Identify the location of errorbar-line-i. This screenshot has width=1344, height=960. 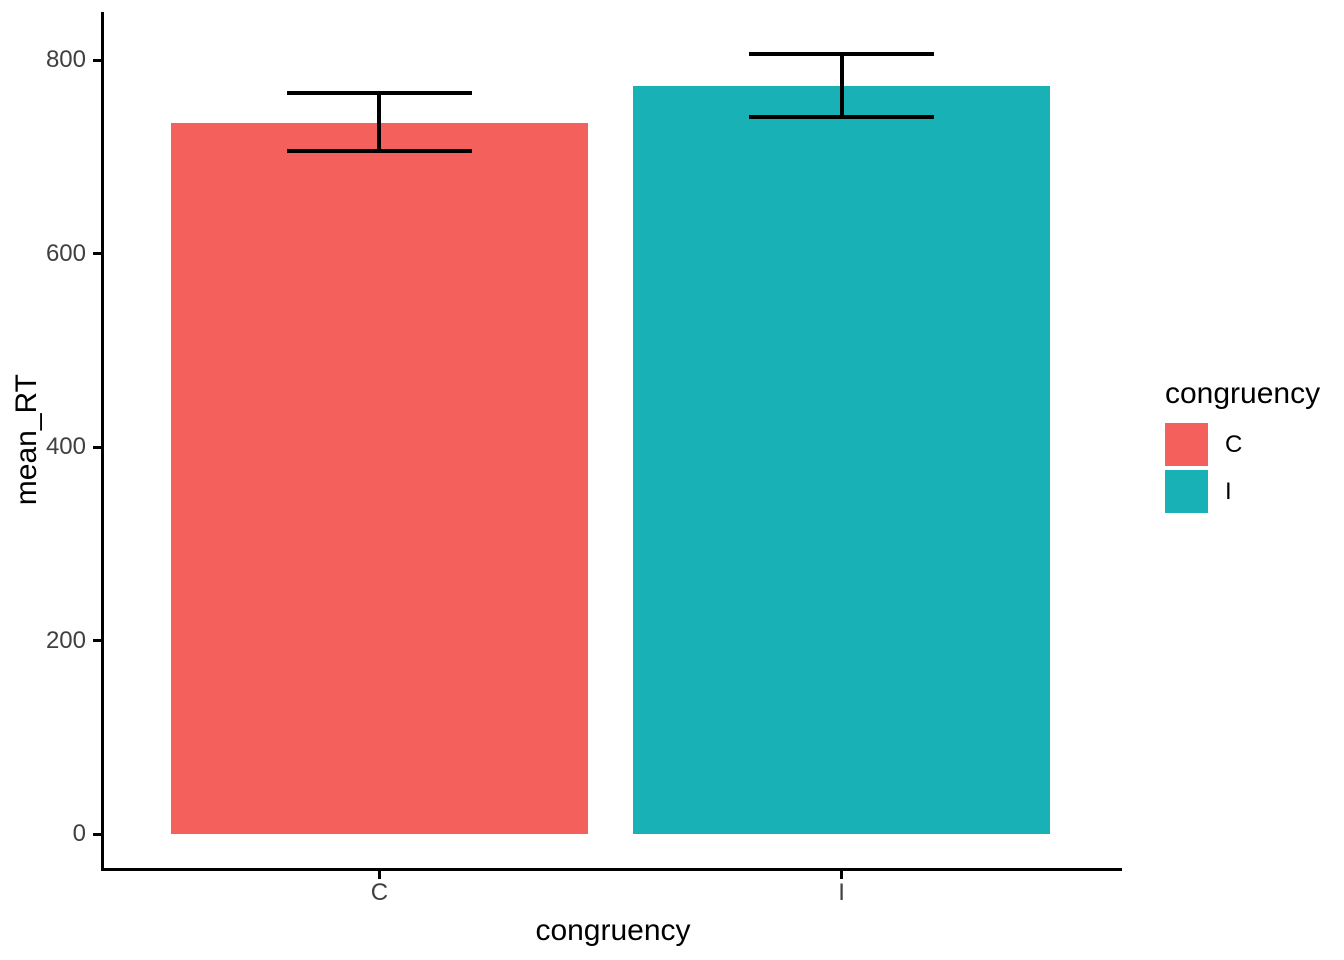
(841, 85).